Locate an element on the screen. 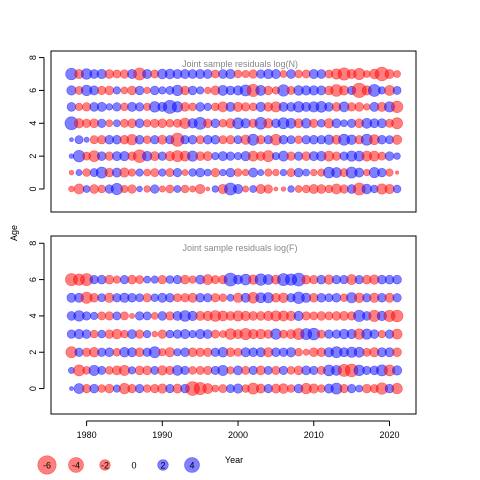 Image resolution: width=480 pixels, height=480 pixels. x-tick-label: 2020 is located at coordinates (389, 435).